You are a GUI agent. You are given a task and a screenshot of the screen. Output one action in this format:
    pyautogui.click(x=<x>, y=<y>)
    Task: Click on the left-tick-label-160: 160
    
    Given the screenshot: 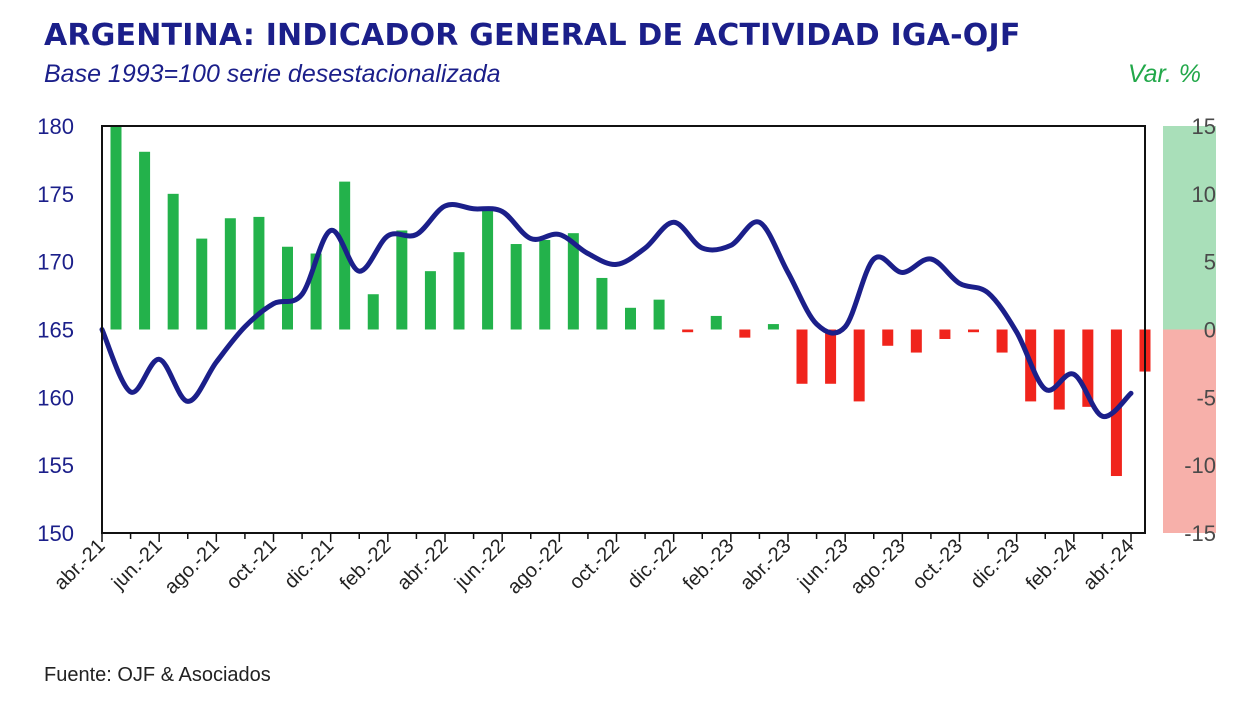 What is the action you would take?
    pyautogui.click(x=55, y=397)
    